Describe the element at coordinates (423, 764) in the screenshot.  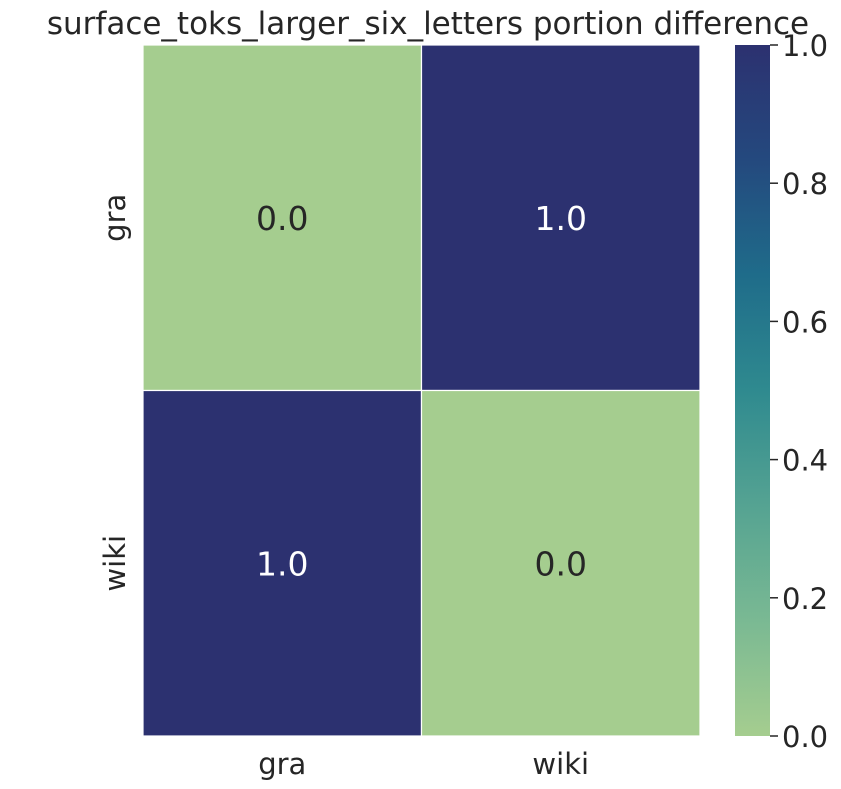
I see `x-axis-ticks: gra wiki` at that location.